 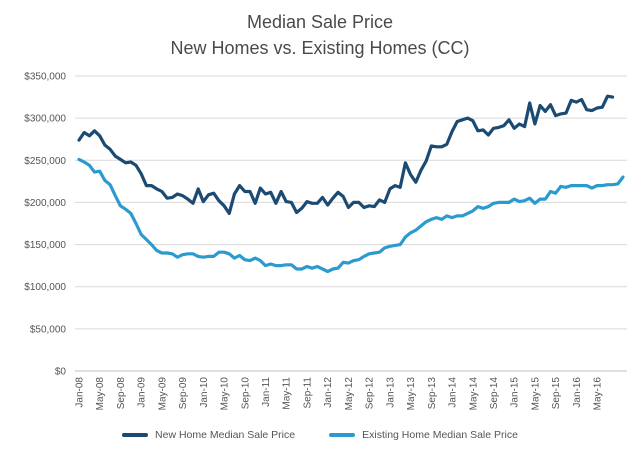 I want to click on x-tick-label: Jan-10, so click(x=204, y=392).